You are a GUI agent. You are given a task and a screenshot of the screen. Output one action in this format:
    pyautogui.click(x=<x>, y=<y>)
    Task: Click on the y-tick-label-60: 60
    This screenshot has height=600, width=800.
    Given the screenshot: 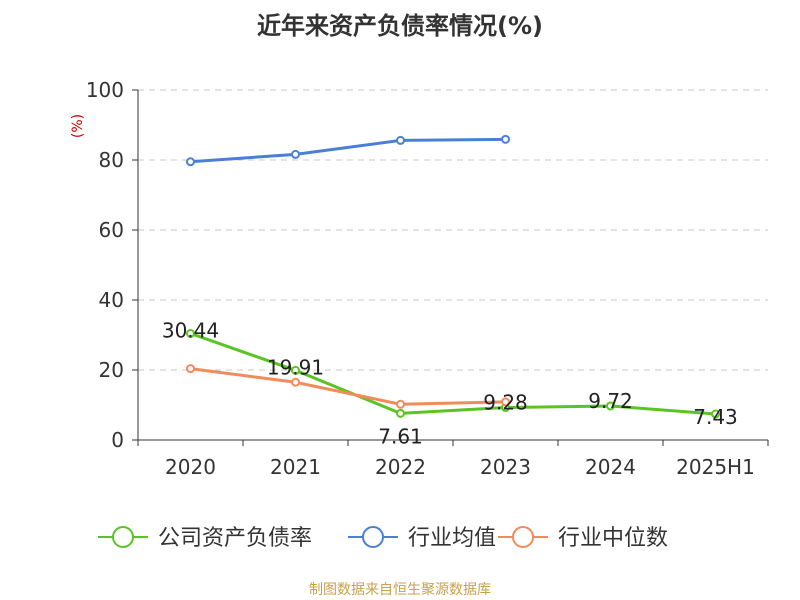 What is the action you would take?
    pyautogui.click(x=111, y=230)
    